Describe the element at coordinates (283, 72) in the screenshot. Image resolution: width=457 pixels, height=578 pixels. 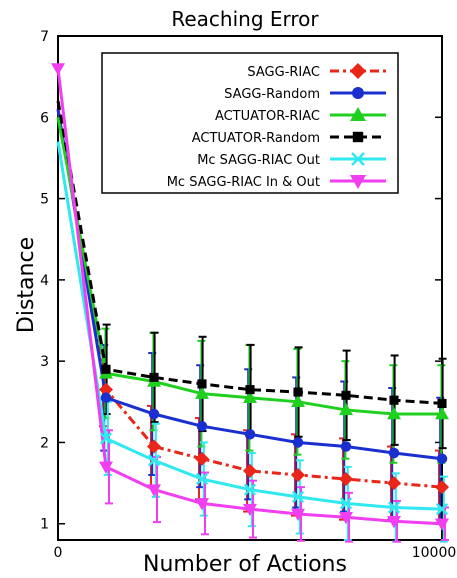
I see `legend-label-0: SAGG-RIAC` at that location.